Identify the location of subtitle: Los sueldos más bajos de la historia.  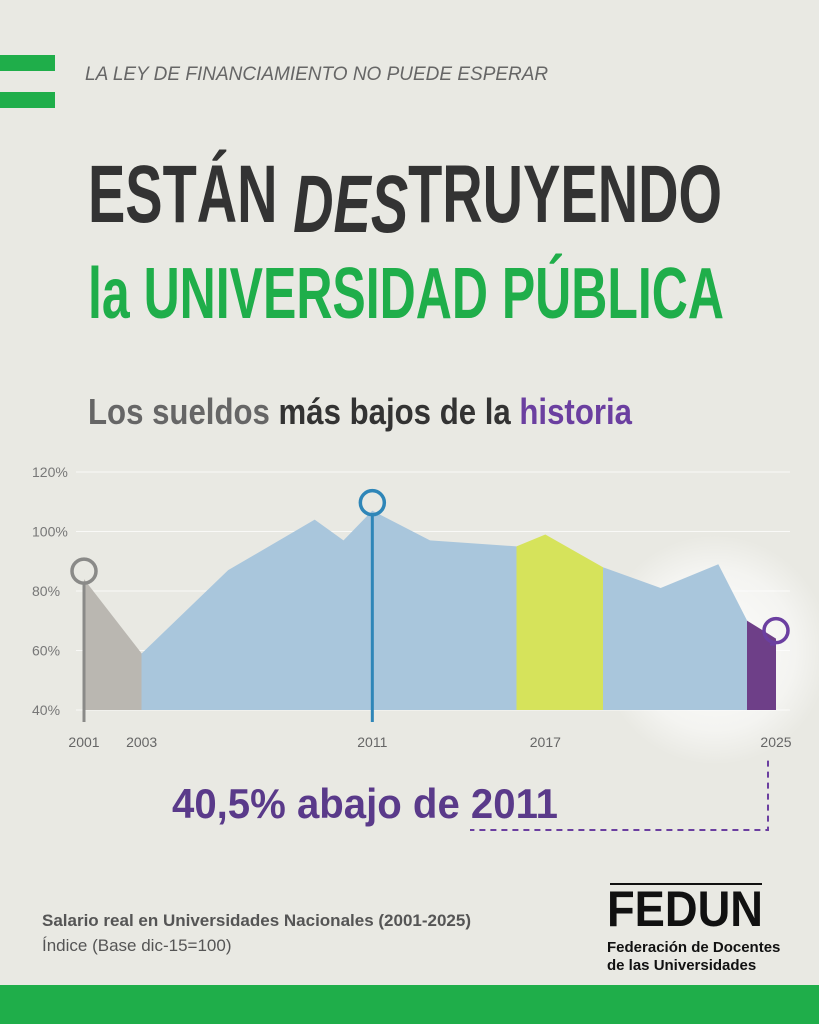
(360, 411).